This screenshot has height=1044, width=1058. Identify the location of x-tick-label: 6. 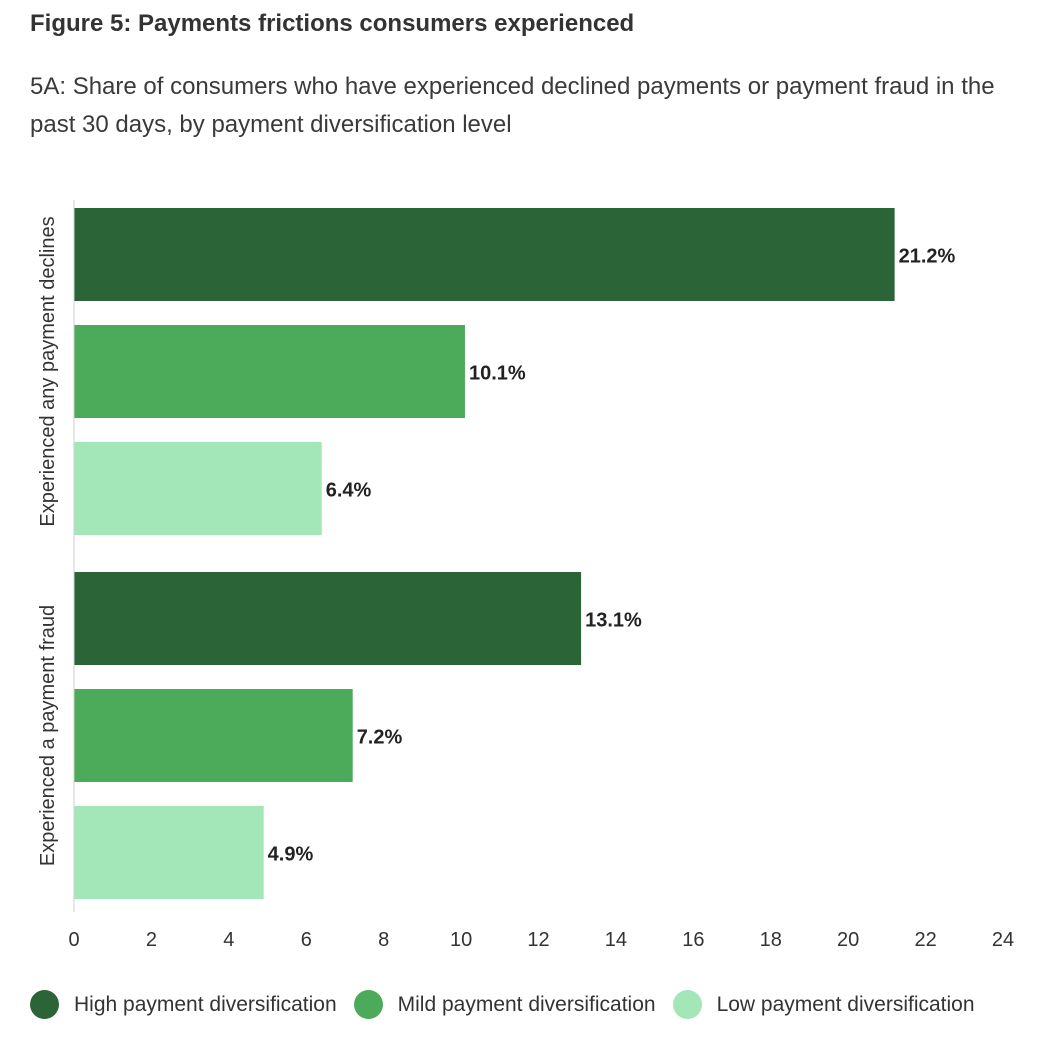
(306, 940).